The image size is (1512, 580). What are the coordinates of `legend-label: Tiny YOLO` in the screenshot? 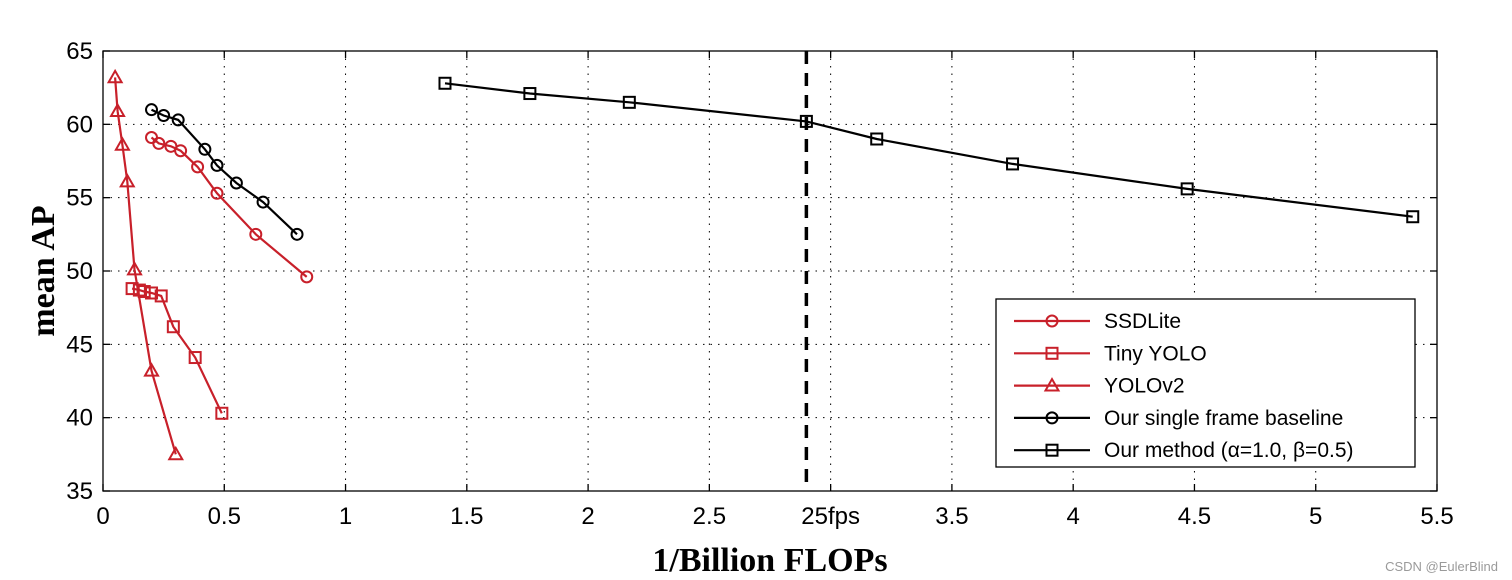 It's located at (1155, 353).